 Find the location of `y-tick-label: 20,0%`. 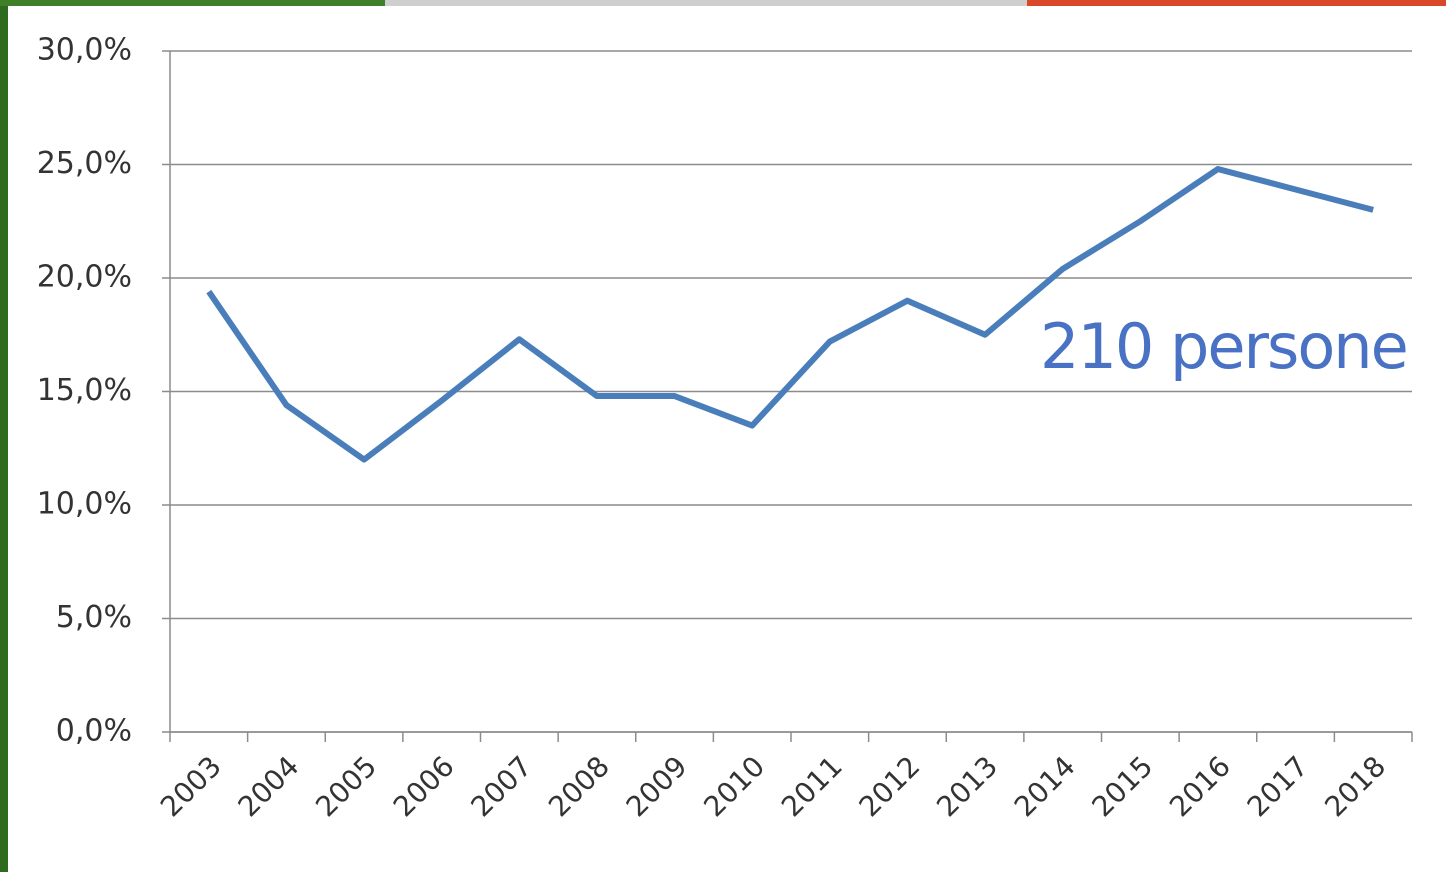

y-tick-label: 20,0% is located at coordinates (84, 277).